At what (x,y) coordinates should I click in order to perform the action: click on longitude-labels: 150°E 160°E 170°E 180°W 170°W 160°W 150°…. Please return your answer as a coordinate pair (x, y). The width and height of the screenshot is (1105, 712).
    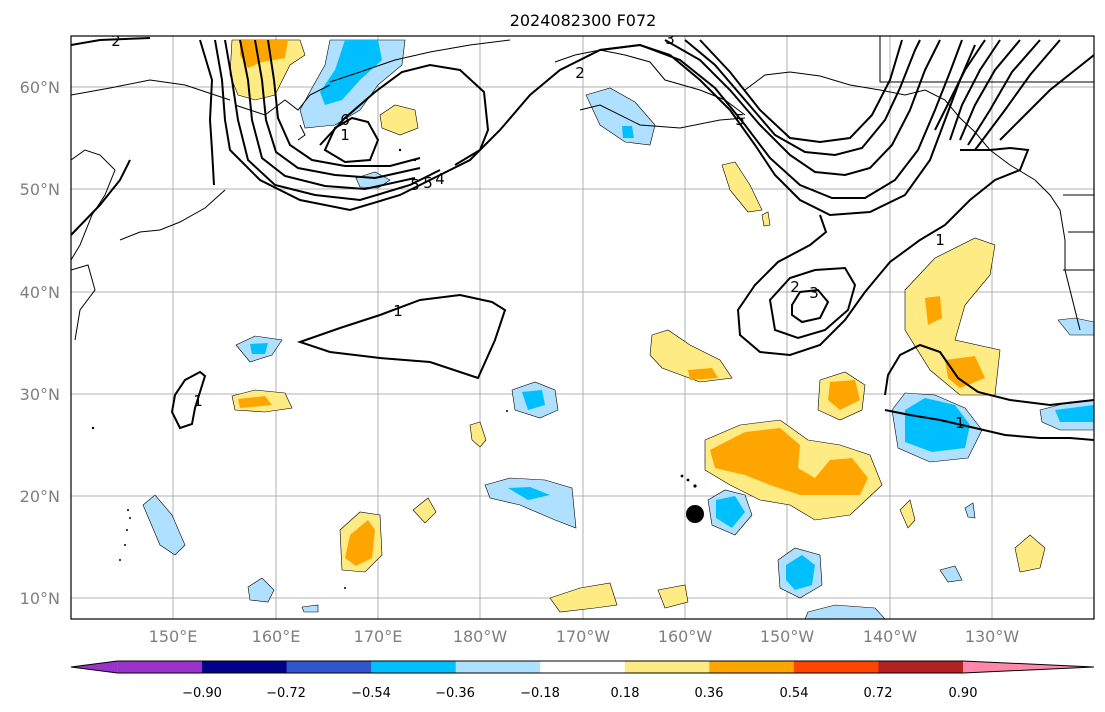
    Looking at the image, I should click on (584, 636).